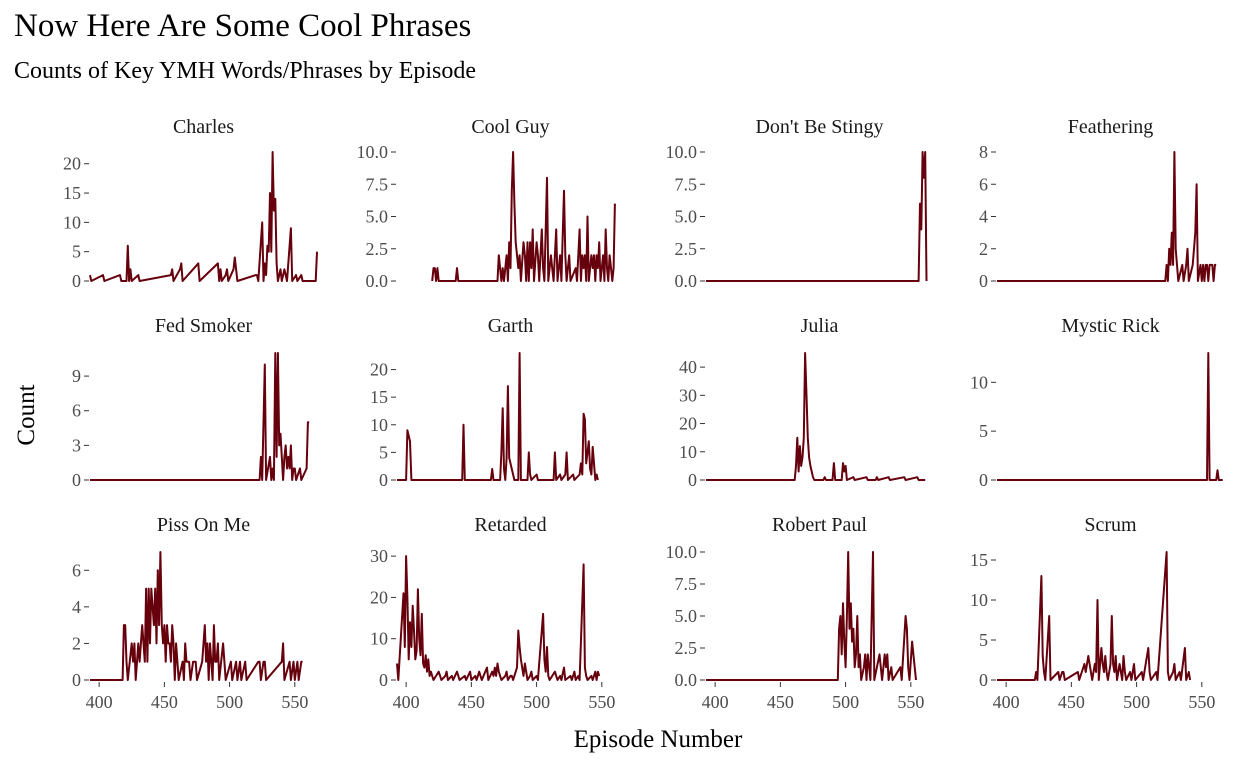 This screenshot has height=768, width=1248. I want to click on y-tick-label-retarded: 20, so click(379, 597).